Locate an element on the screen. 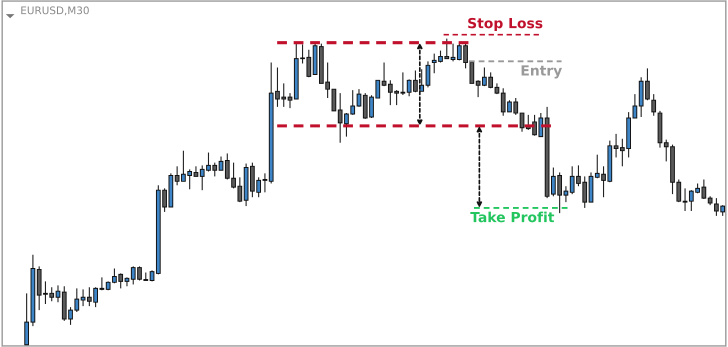 This screenshot has height=347, width=728. ref-line-label: Entry is located at coordinates (542, 71).